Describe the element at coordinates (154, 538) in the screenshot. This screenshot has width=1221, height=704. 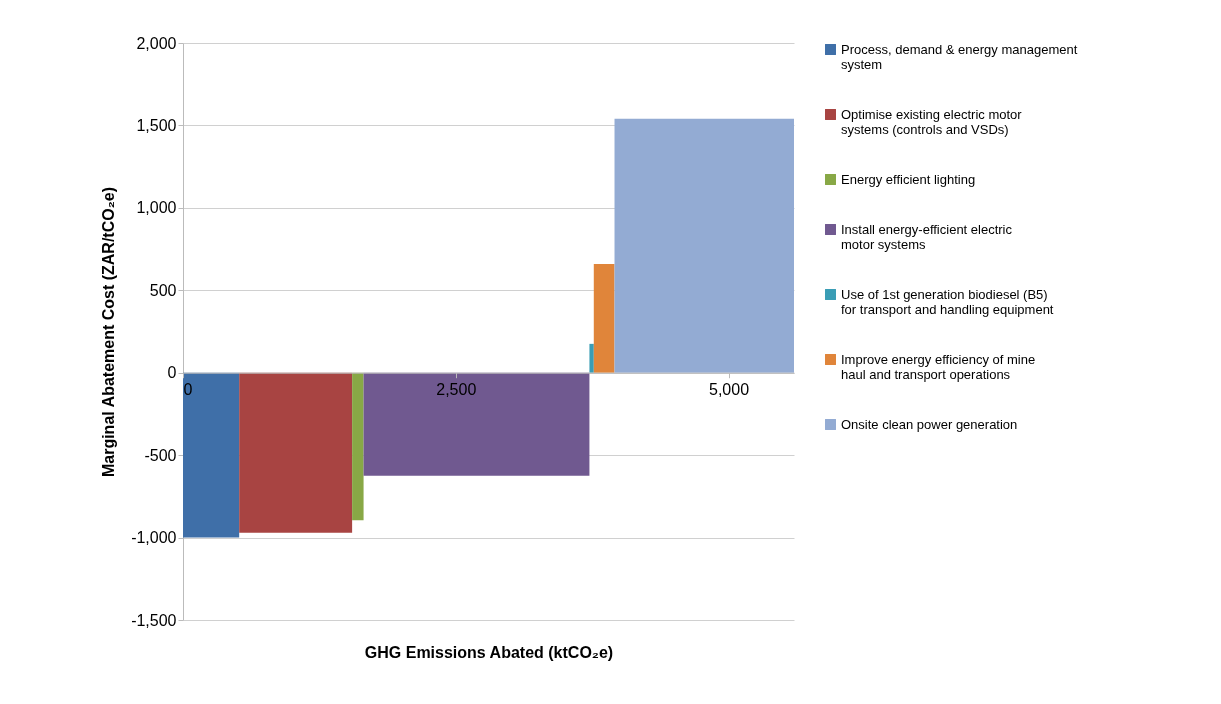
I see `y-tick-label: -1,000` at that location.